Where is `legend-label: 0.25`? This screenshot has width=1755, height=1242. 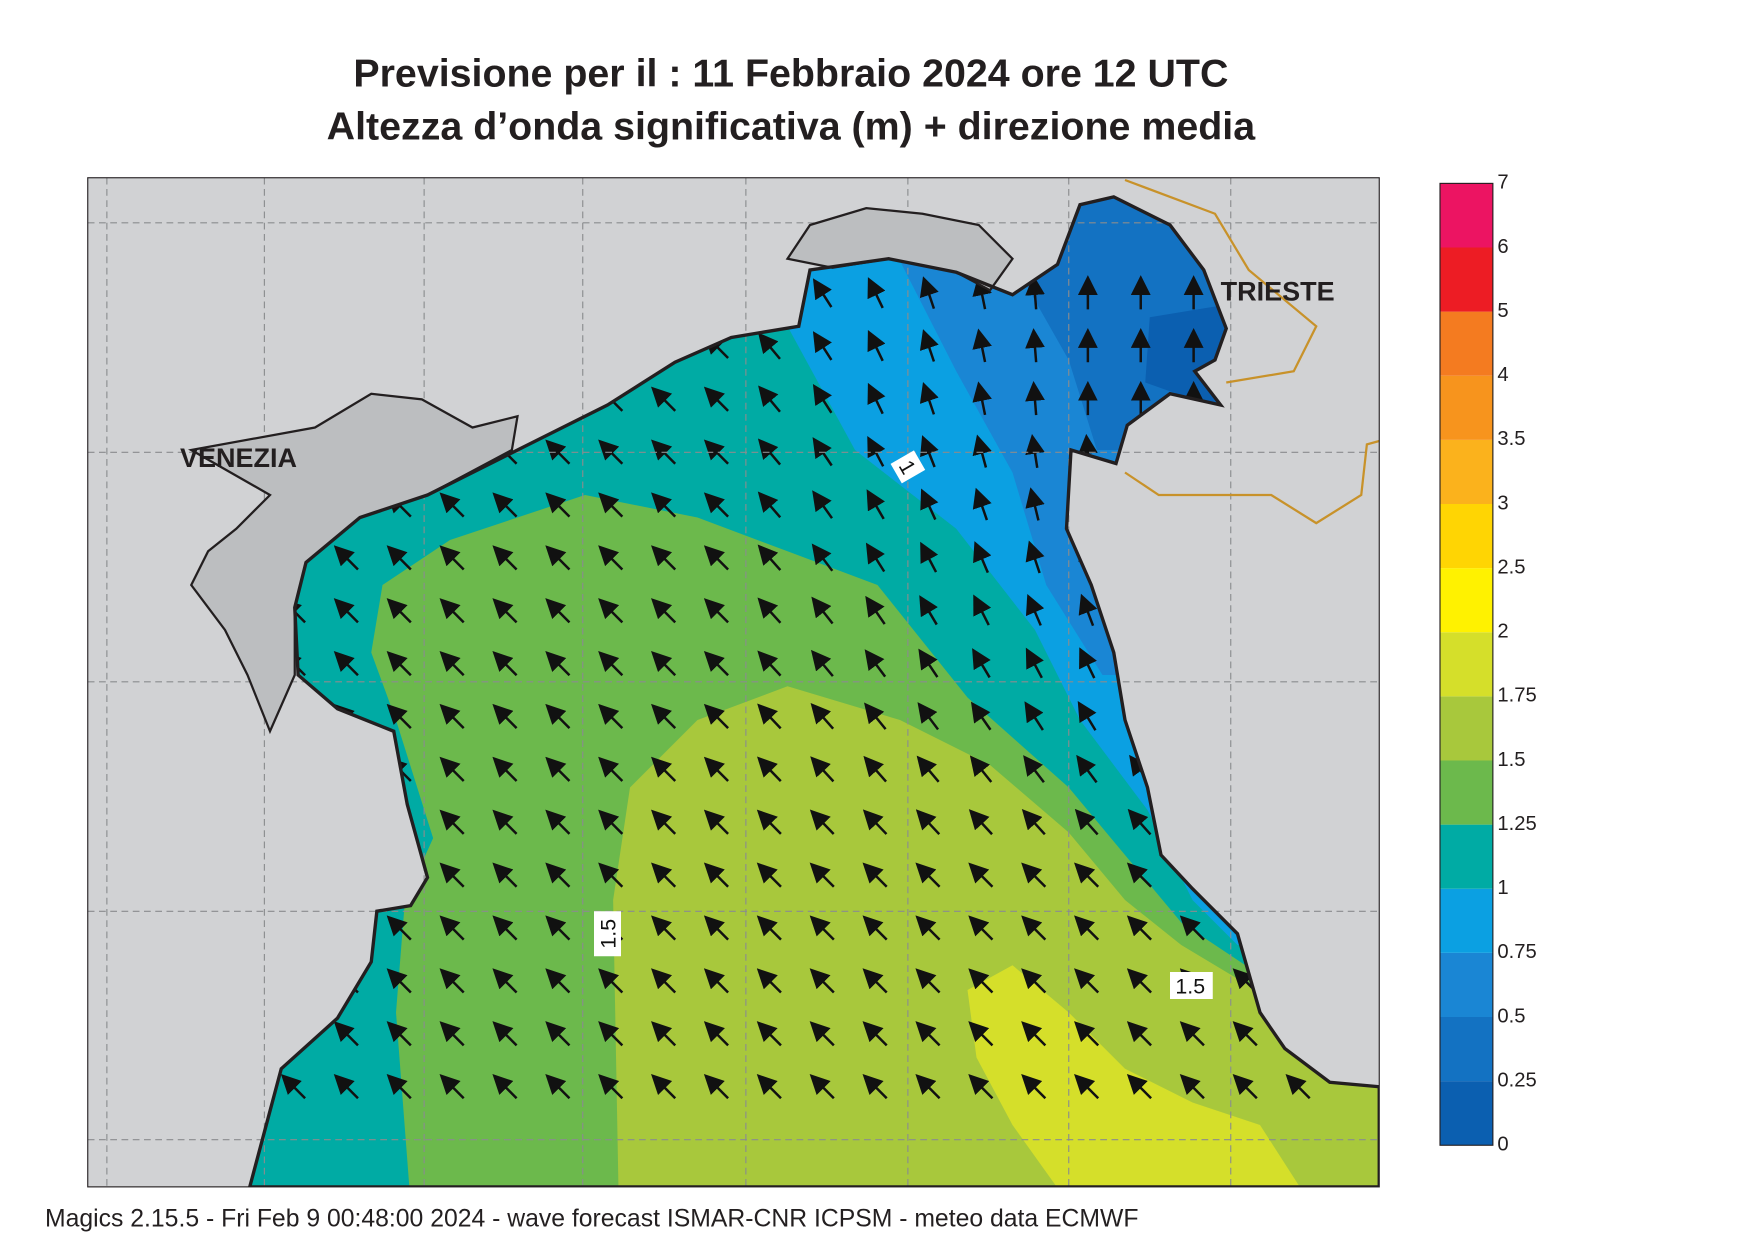 legend-label: 0.25 is located at coordinates (1516, 1080).